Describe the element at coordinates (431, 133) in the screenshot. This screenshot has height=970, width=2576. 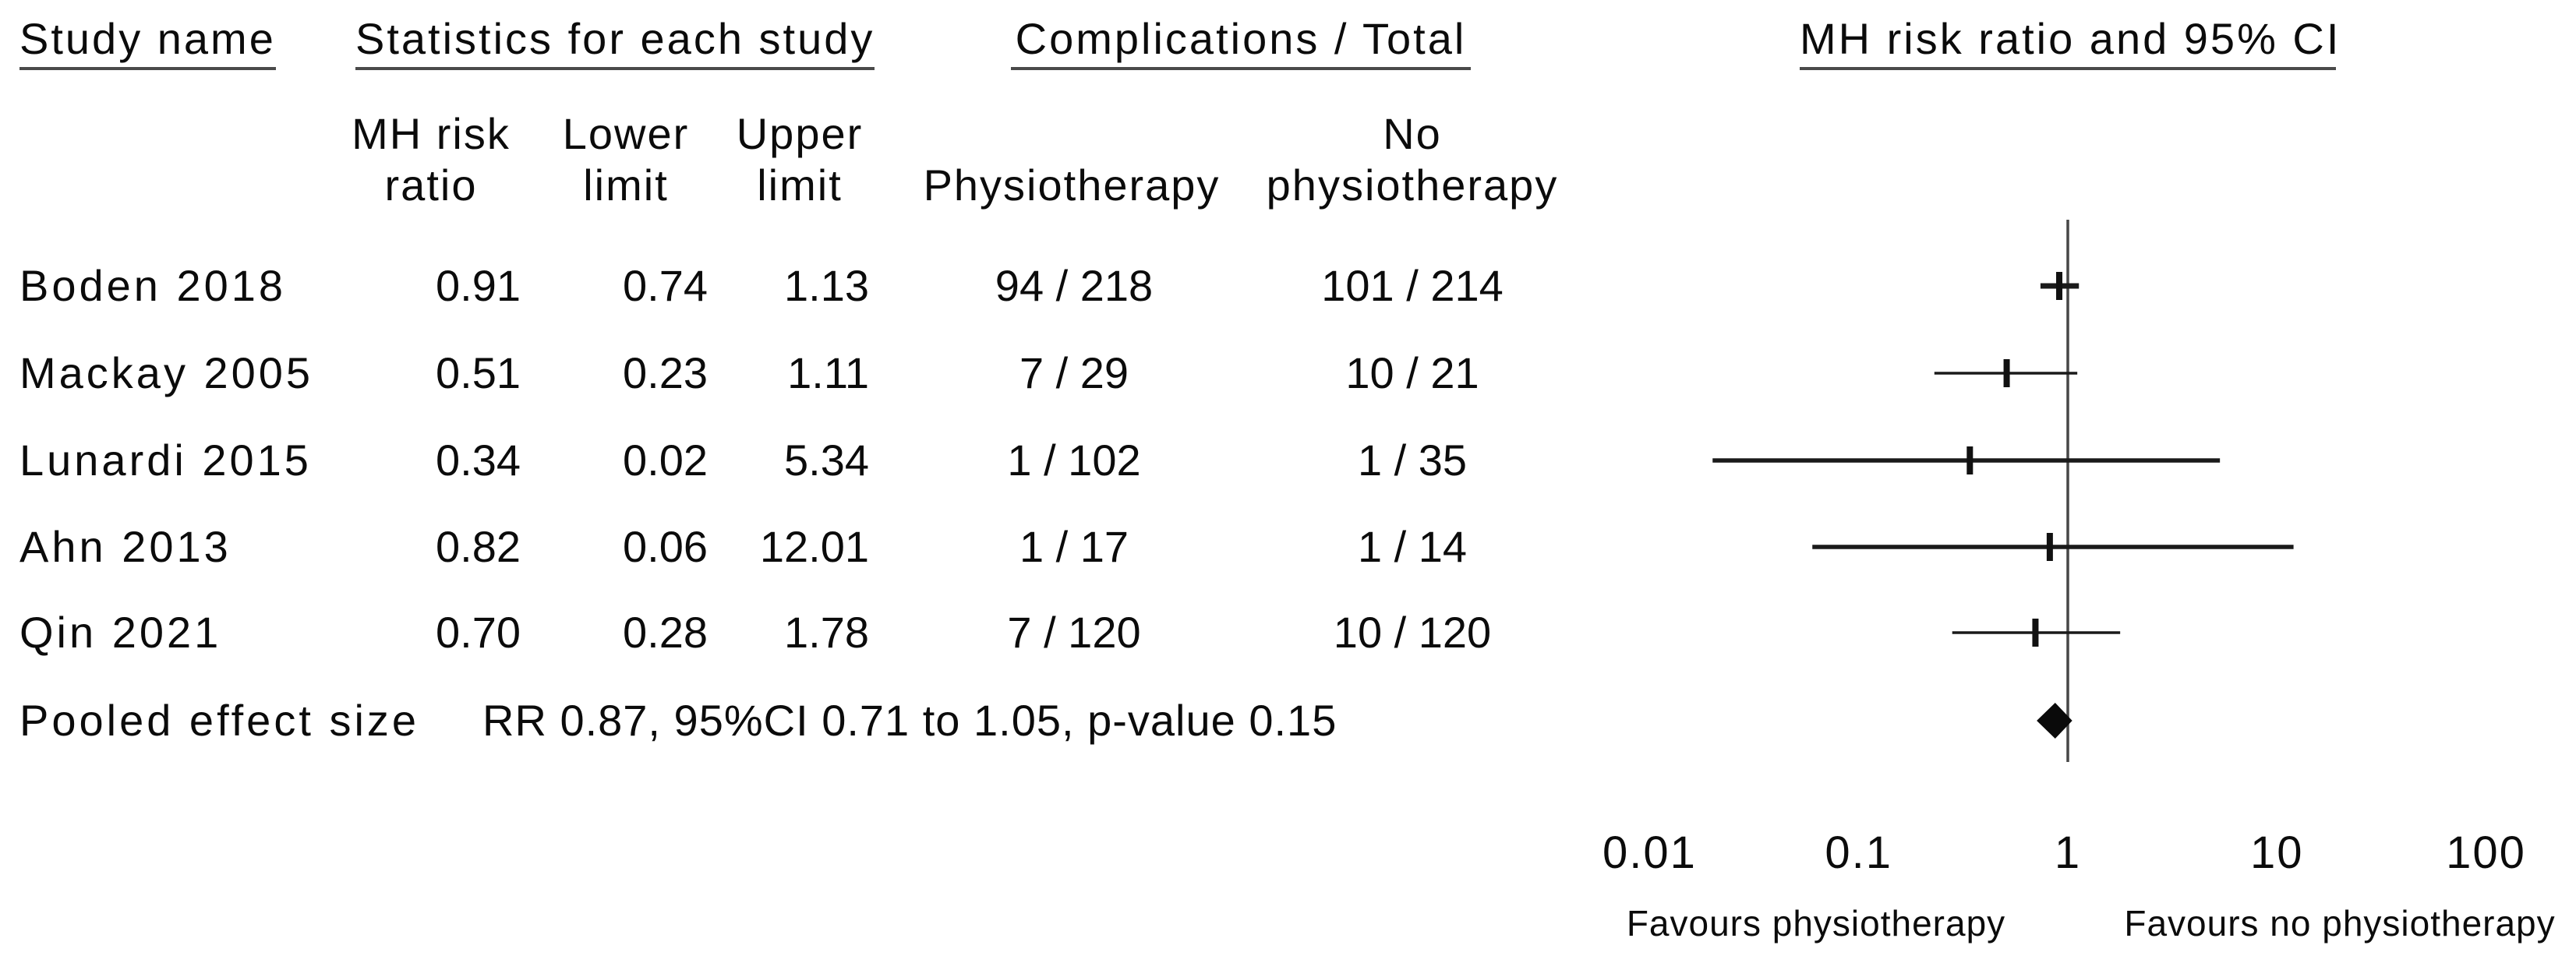
I see `subheader-mh-risk-ratio-line1: MH risk` at that location.